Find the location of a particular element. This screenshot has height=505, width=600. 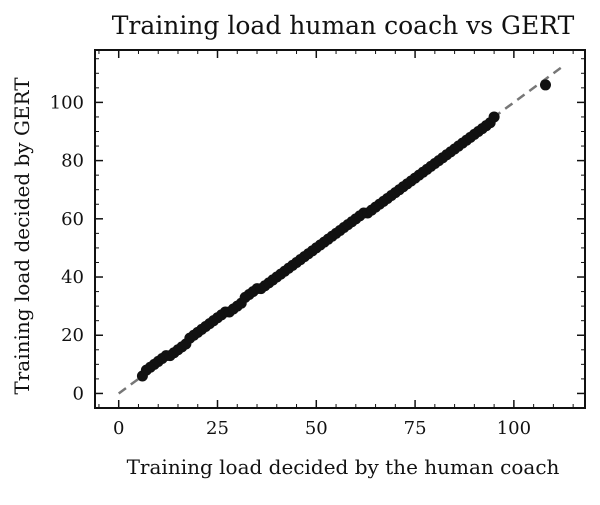

y-tick-label: 40 is located at coordinates (72, 277).